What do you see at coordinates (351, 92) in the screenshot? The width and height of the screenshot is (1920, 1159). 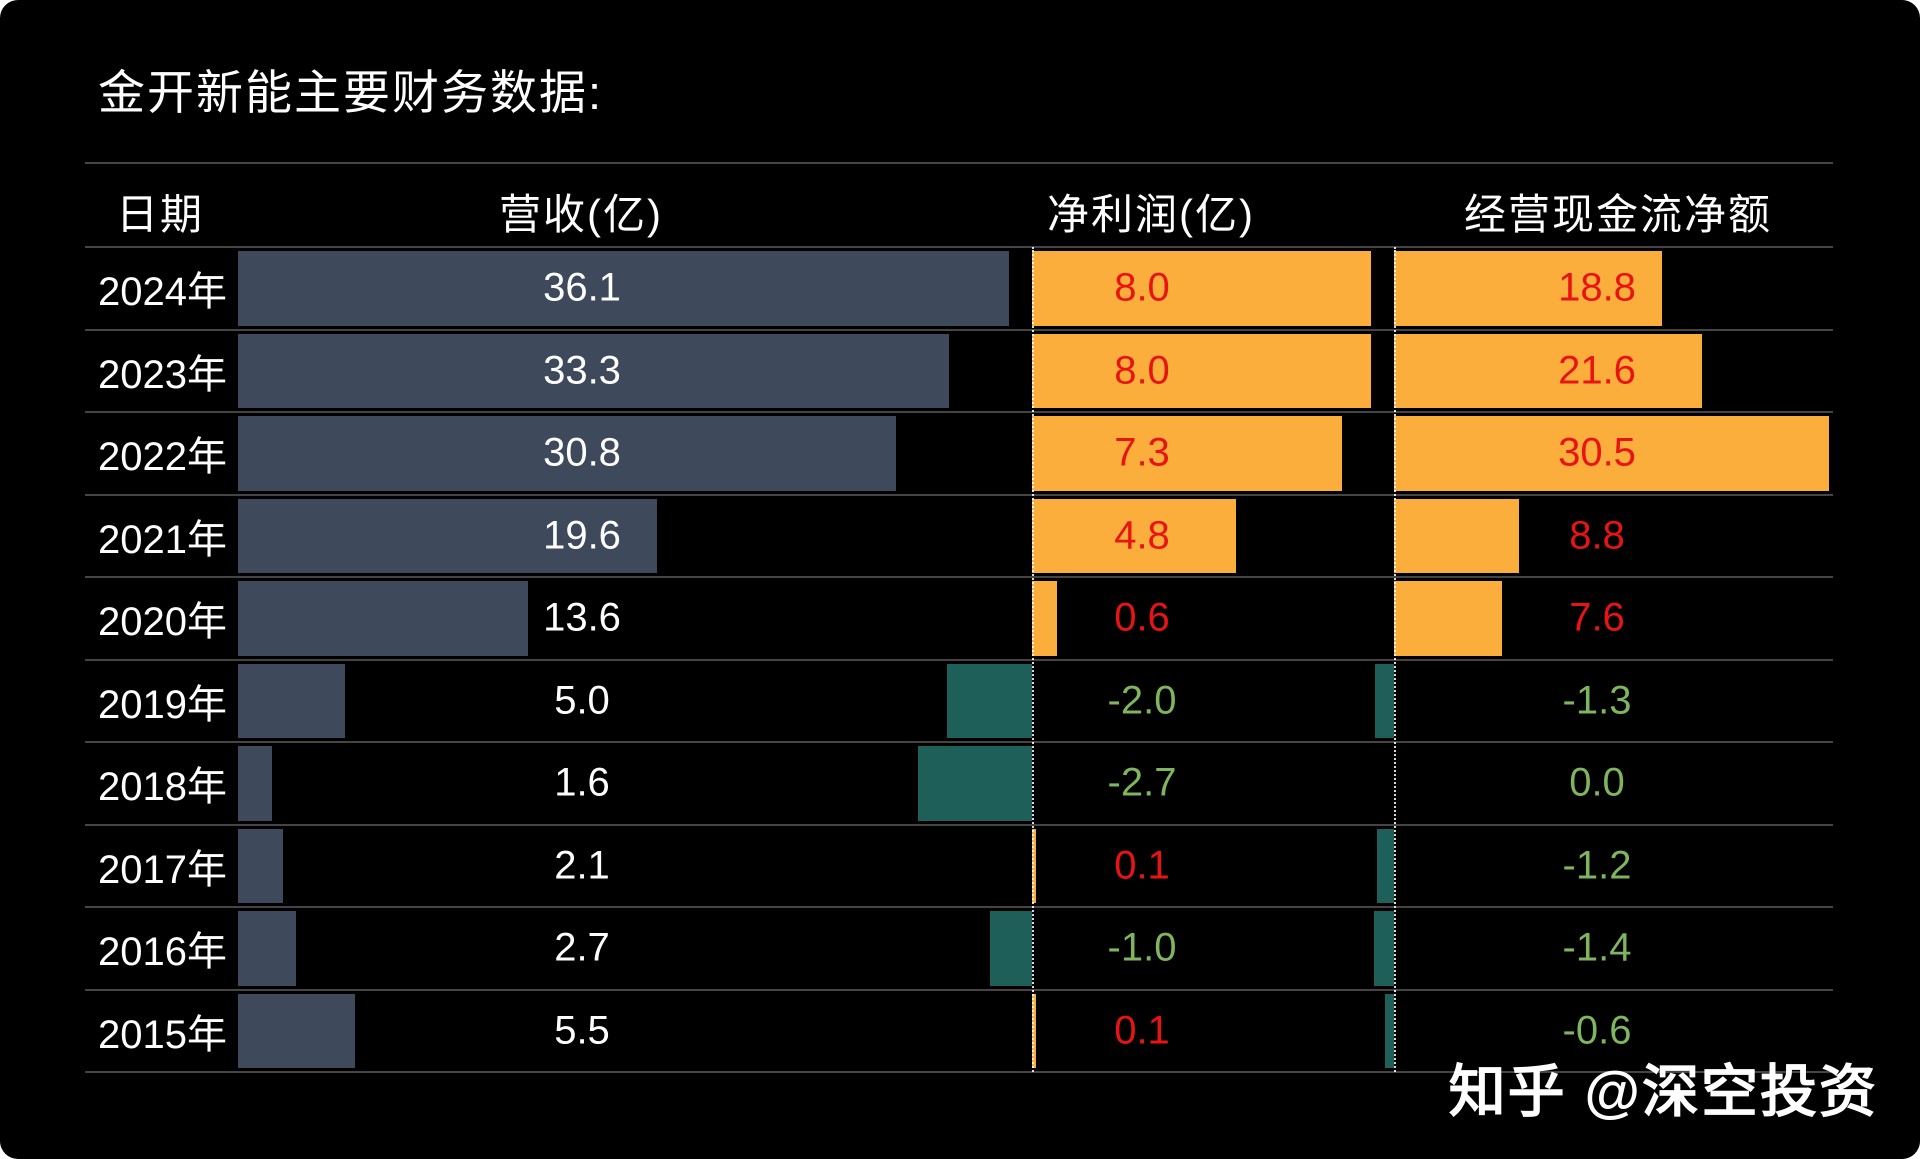 I see `chart-title: 金开新能主要财务数据:` at bounding box center [351, 92].